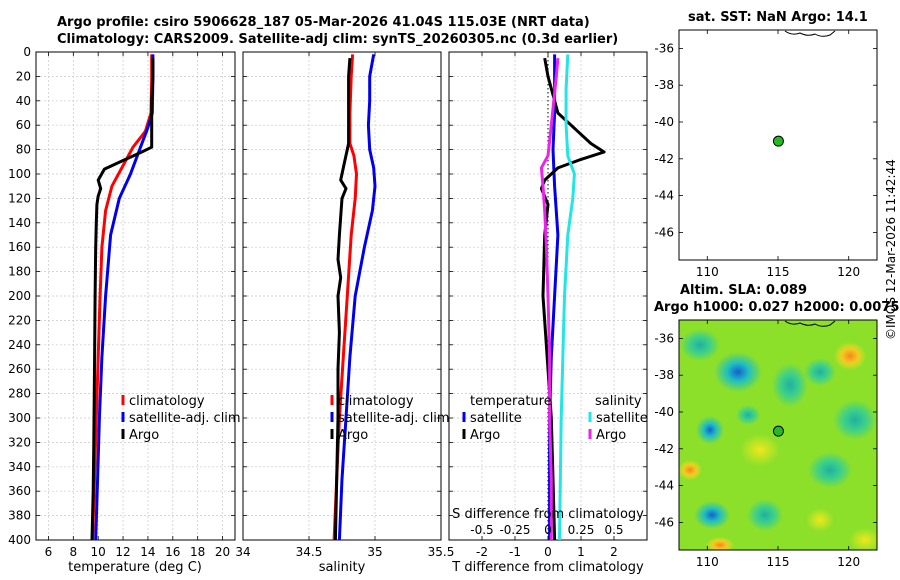 The width and height of the screenshot is (900, 580). I want to click on top-x-tick-label: 0.25, so click(581, 530).